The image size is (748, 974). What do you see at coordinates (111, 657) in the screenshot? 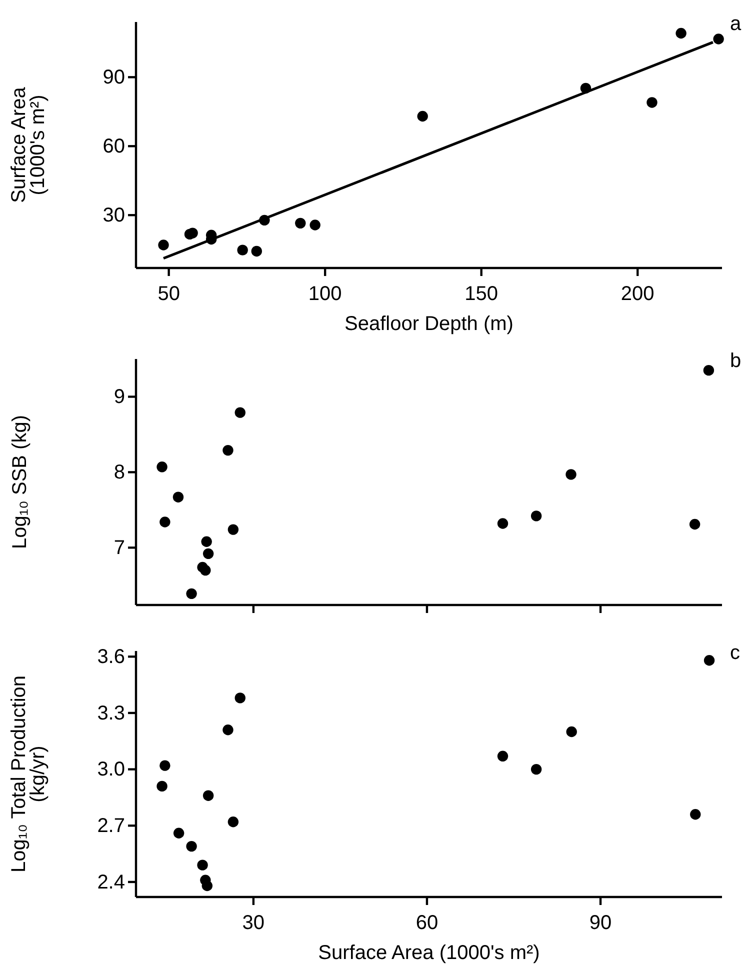
I see `y-tick-label: 3.6` at bounding box center [111, 657].